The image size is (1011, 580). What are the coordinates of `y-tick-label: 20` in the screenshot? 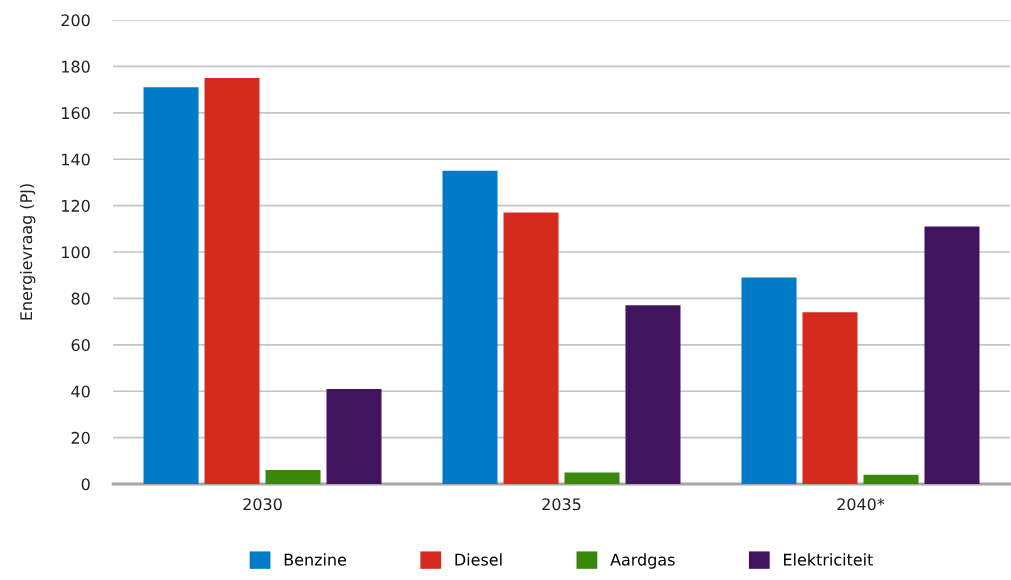 It's located at (80, 437).